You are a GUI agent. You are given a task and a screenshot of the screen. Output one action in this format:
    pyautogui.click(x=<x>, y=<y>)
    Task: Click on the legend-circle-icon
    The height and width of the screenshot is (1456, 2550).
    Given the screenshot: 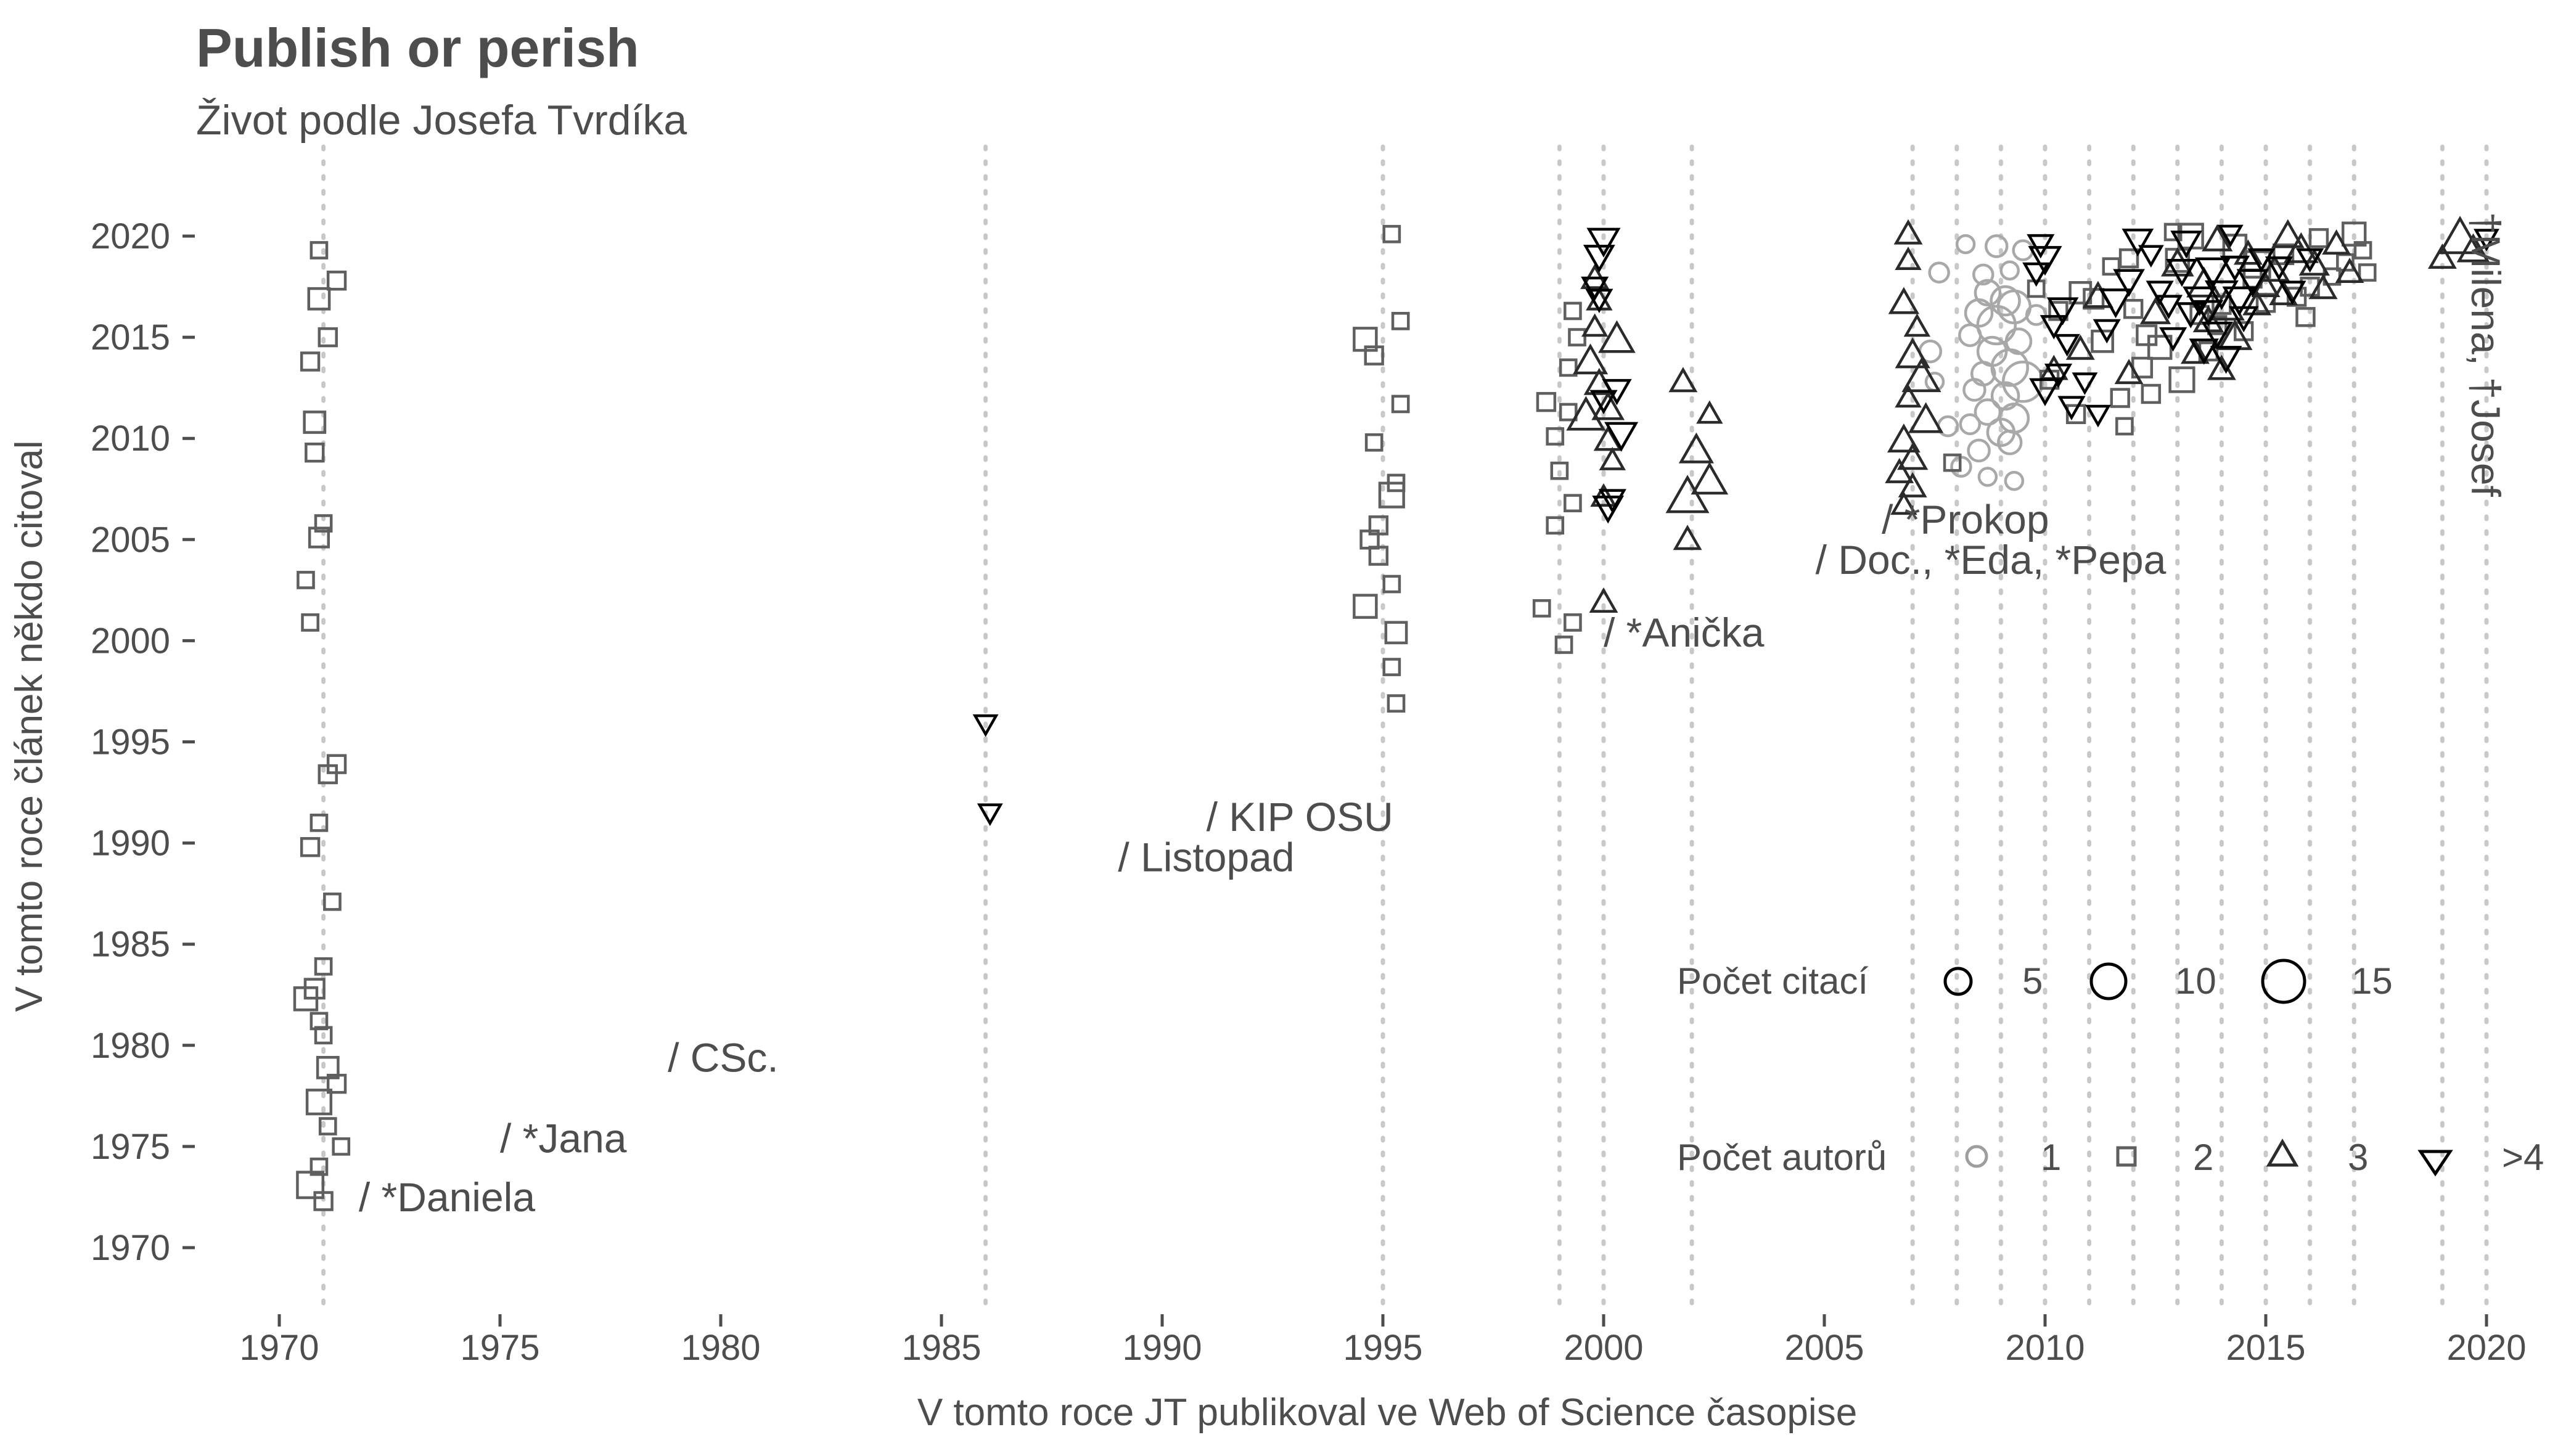 What is the action you would take?
    pyautogui.click(x=1977, y=1156)
    